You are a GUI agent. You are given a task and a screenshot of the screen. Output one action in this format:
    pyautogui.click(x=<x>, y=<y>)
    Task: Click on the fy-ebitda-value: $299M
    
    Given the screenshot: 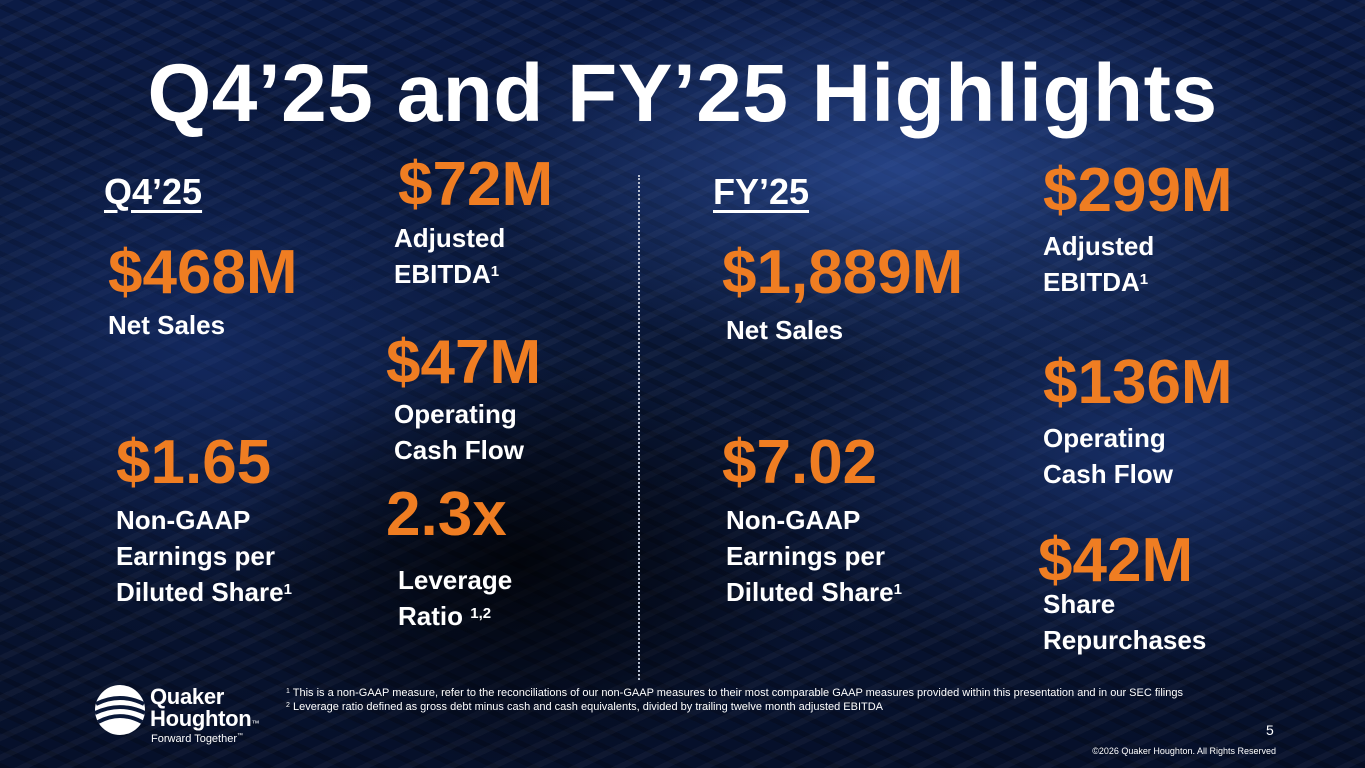 What is the action you would take?
    pyautogui.click(x=1138, y=190)
    